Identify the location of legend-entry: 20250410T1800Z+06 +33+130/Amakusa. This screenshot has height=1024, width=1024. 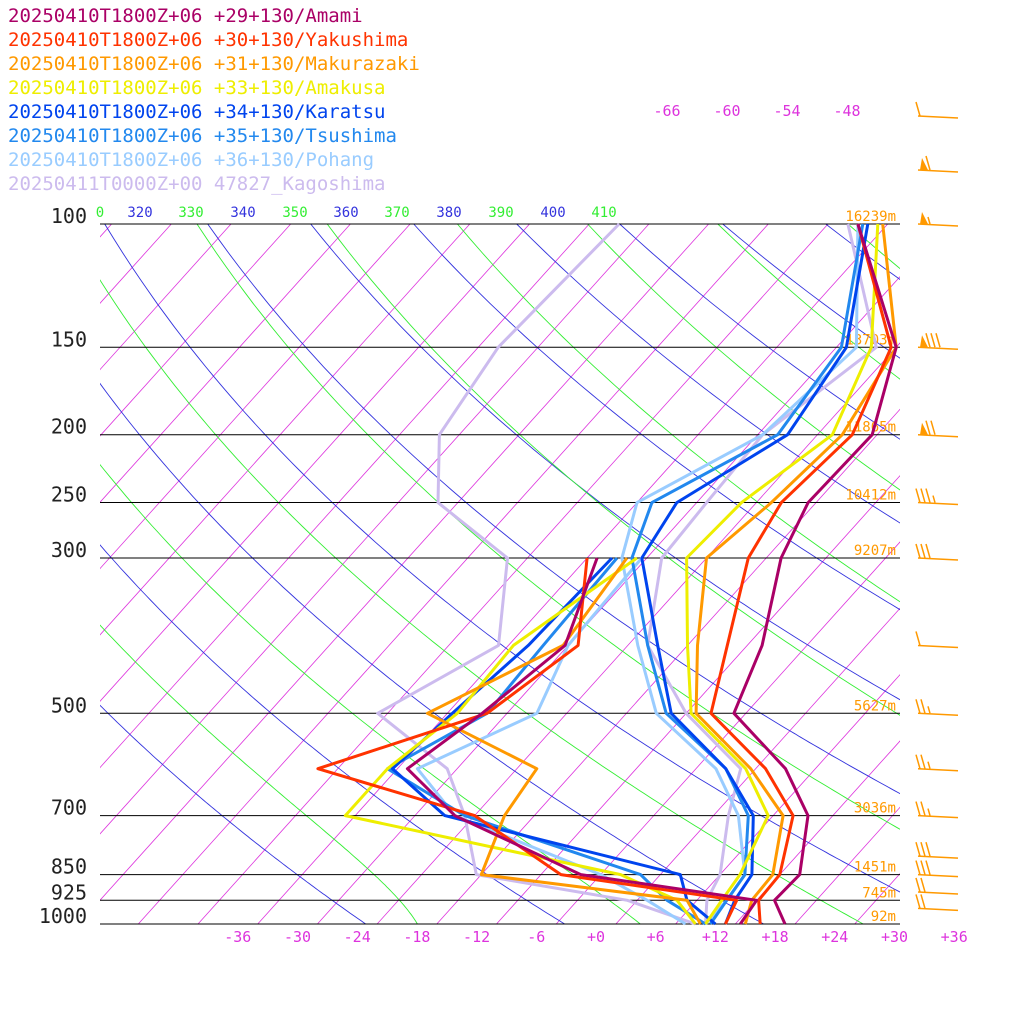
(197, 88).